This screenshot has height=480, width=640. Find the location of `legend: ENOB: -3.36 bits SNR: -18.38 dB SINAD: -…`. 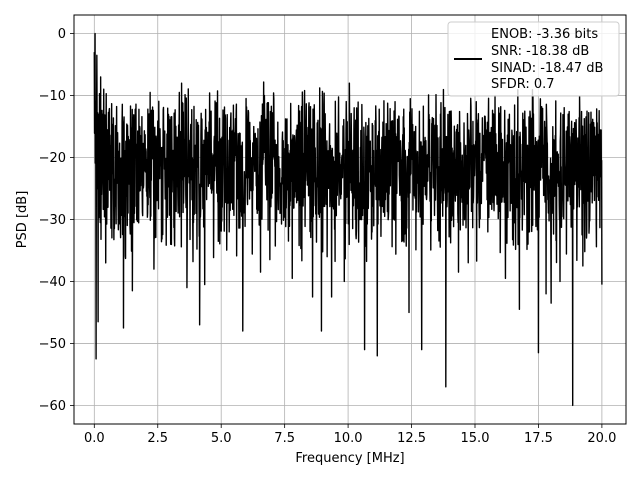

legend: ENOB: -3.36 bits SNR: -18.38 dB SINAD: -… is located at coordinates (533, 59).